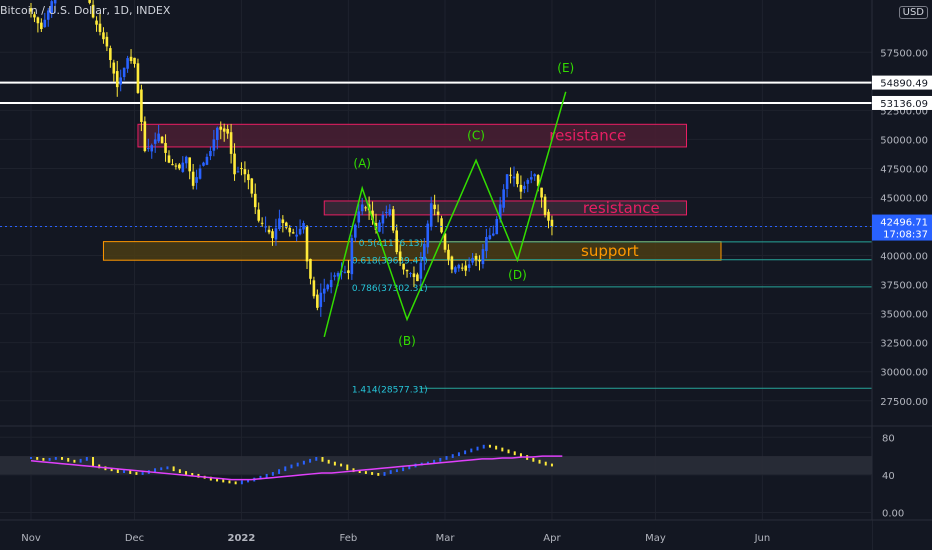  Describe the element at coordinates (466, 92) in the screenshot. I see `horizontal-levels: 54890.49 53136.09` at that location.